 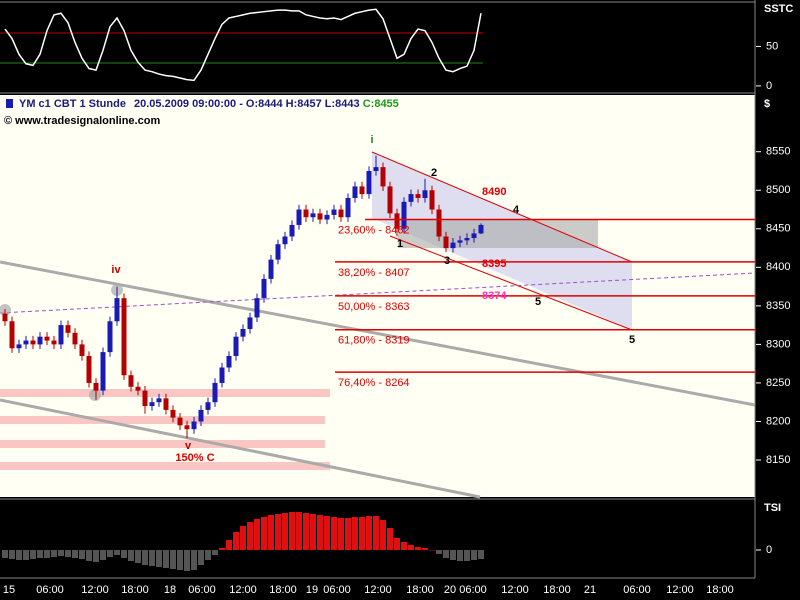 What do you see at coordinates (772, 46) in the screenshot?
I see `y-tick-label: 50` at bounding box center [772, 46].